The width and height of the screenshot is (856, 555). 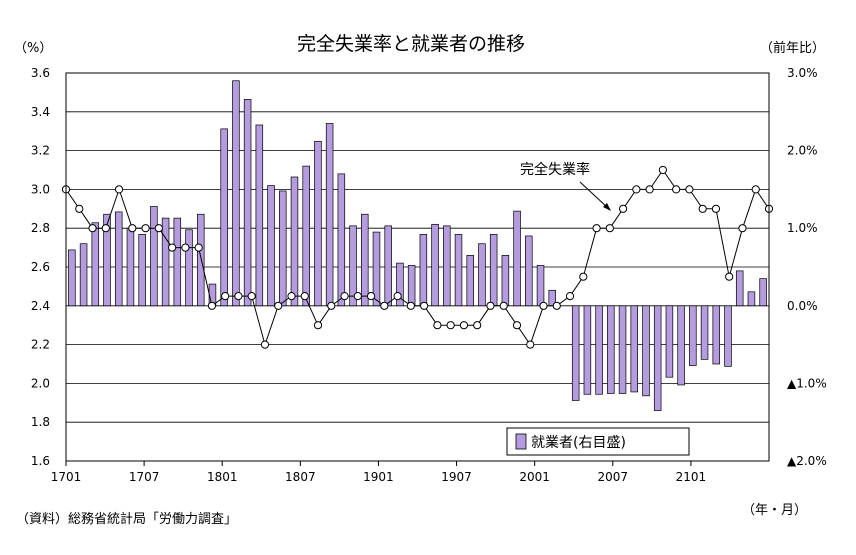 What do you see at coordinates (792, 48) in the screenshot?
I see `right-axis-unit: （前年比）` at bounding box center [792, 48].